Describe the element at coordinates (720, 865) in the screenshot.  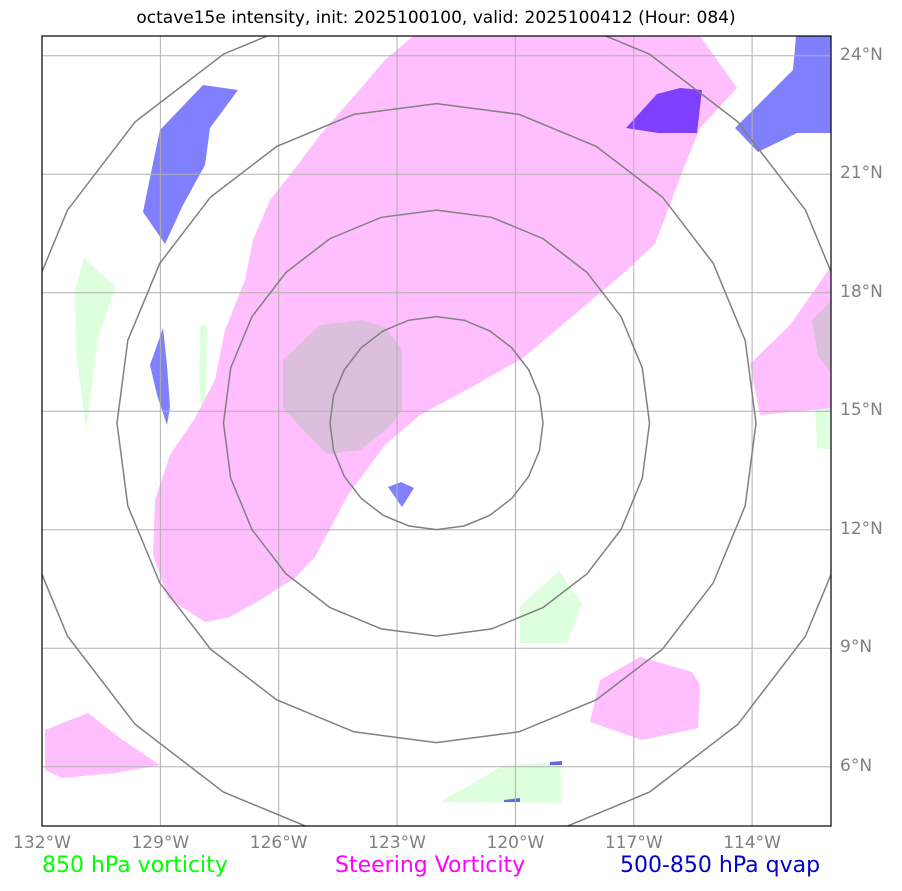
I see `legend-qvap: 500-850 hPa qvap` at that location.